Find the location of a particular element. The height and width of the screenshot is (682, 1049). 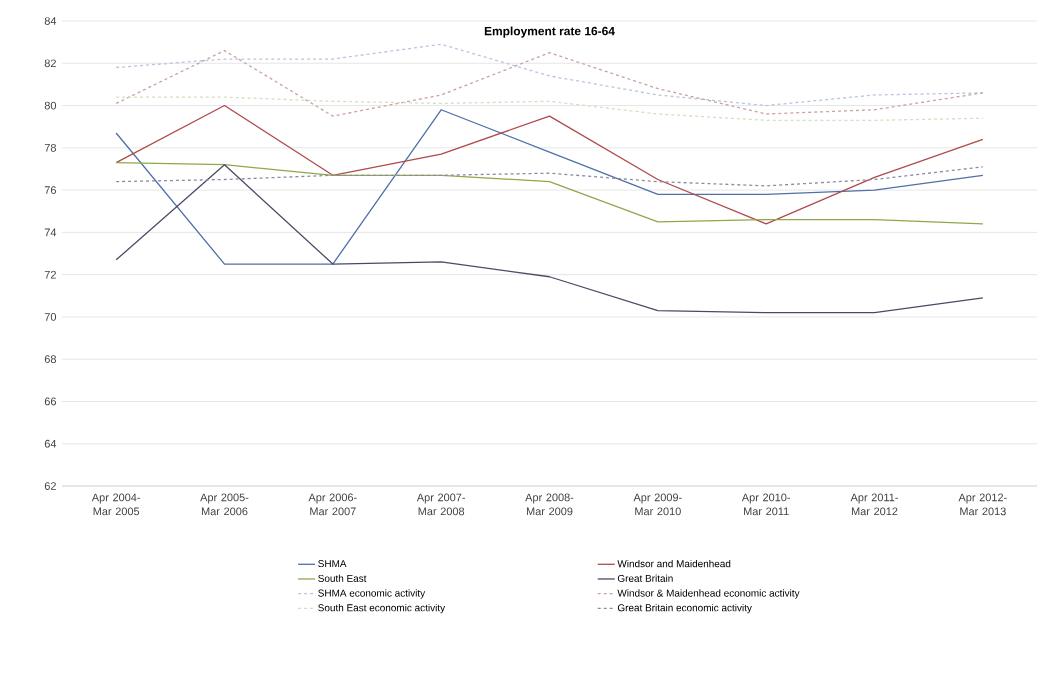

x-tick-label: Apr 2010-Mar 2011 is located at coordinates (766, 504).